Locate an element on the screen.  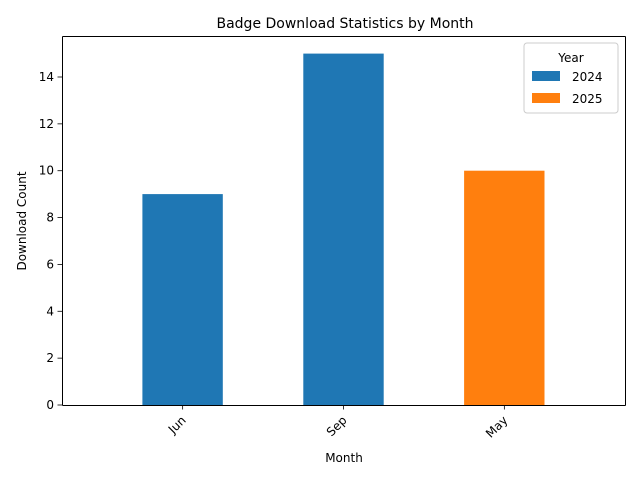
y-tick-label: 14 is located at coordinates (46, 77).